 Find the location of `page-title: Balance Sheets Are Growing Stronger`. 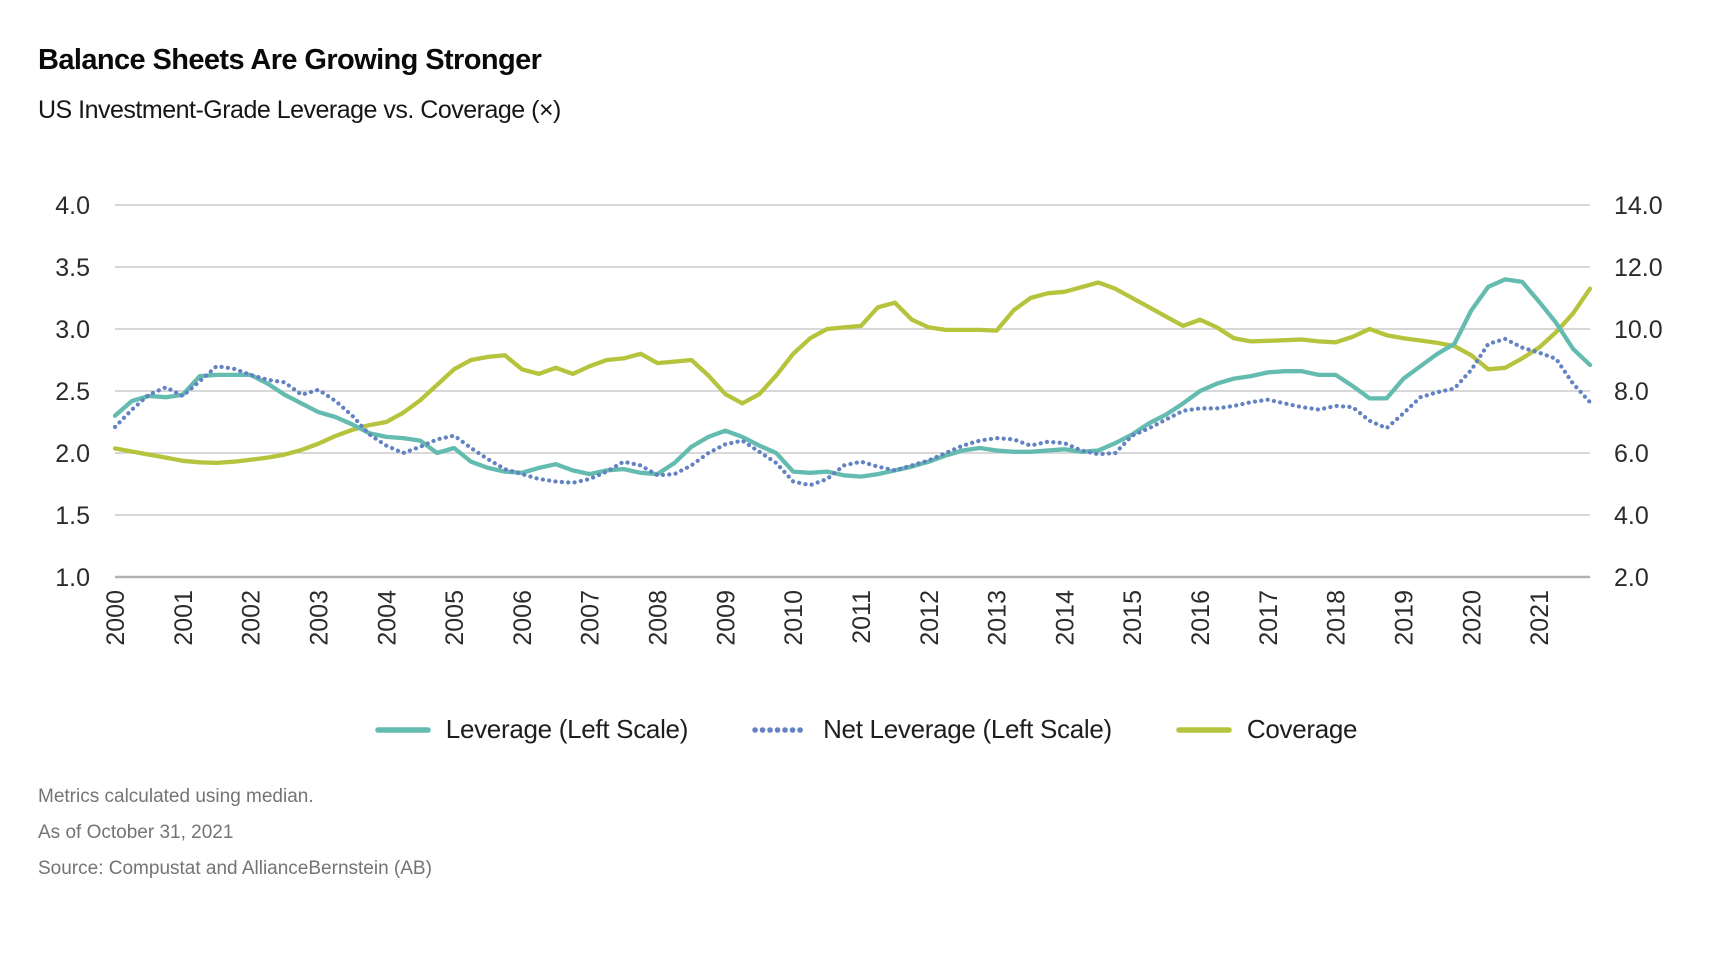

page-title: Balance Sheets Are Growing Stronger is located at coordinates (290, 60).